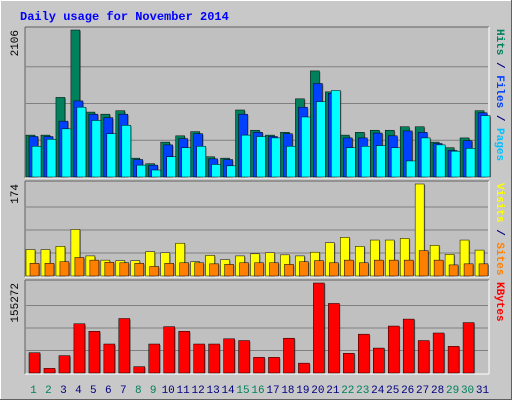 This screenshot has width=512, height=400. I want to click on bar-kbytes-day-24: KBytes 24: 43000, so click(379, 360).